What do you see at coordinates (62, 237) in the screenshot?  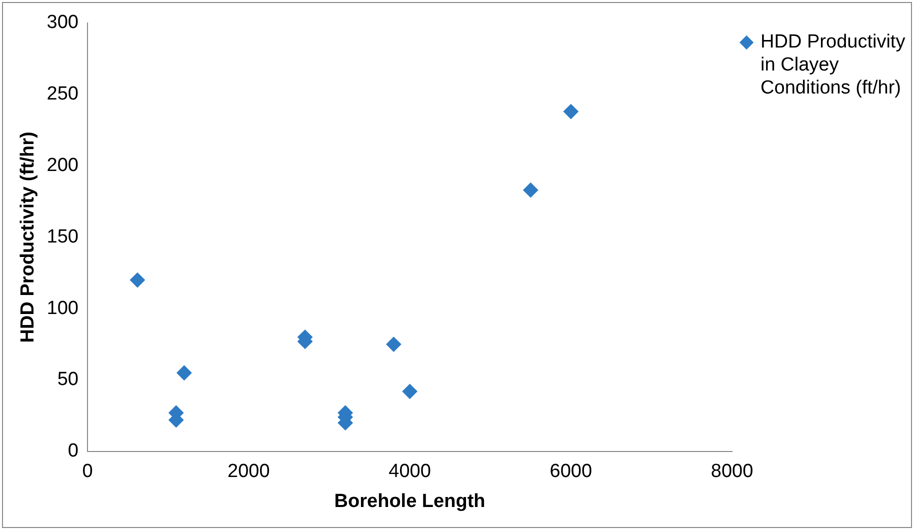 I see `y-tick-label: 150` at bounding box center [62, 237].